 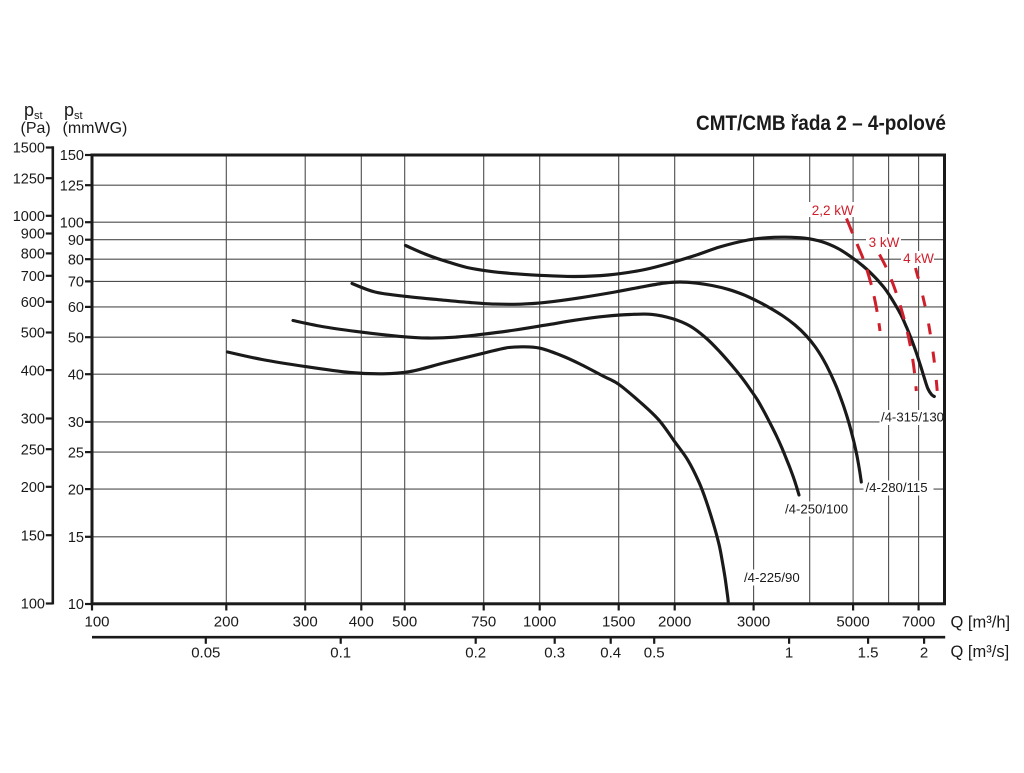 What do you see at coordinates (76, 338) in the screenshot?
I see `svg-text: 50` at bounding box center [76, 338].